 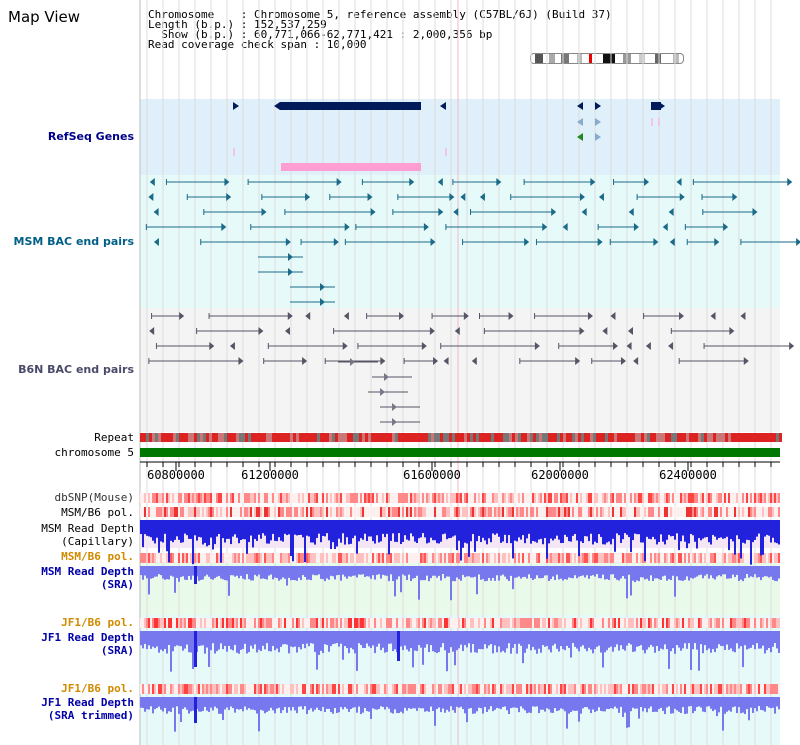 What do you see at coordinates (607, 58) in the screenshot?
I see `chromosome-ideogram` at bounding box center [607, 58].